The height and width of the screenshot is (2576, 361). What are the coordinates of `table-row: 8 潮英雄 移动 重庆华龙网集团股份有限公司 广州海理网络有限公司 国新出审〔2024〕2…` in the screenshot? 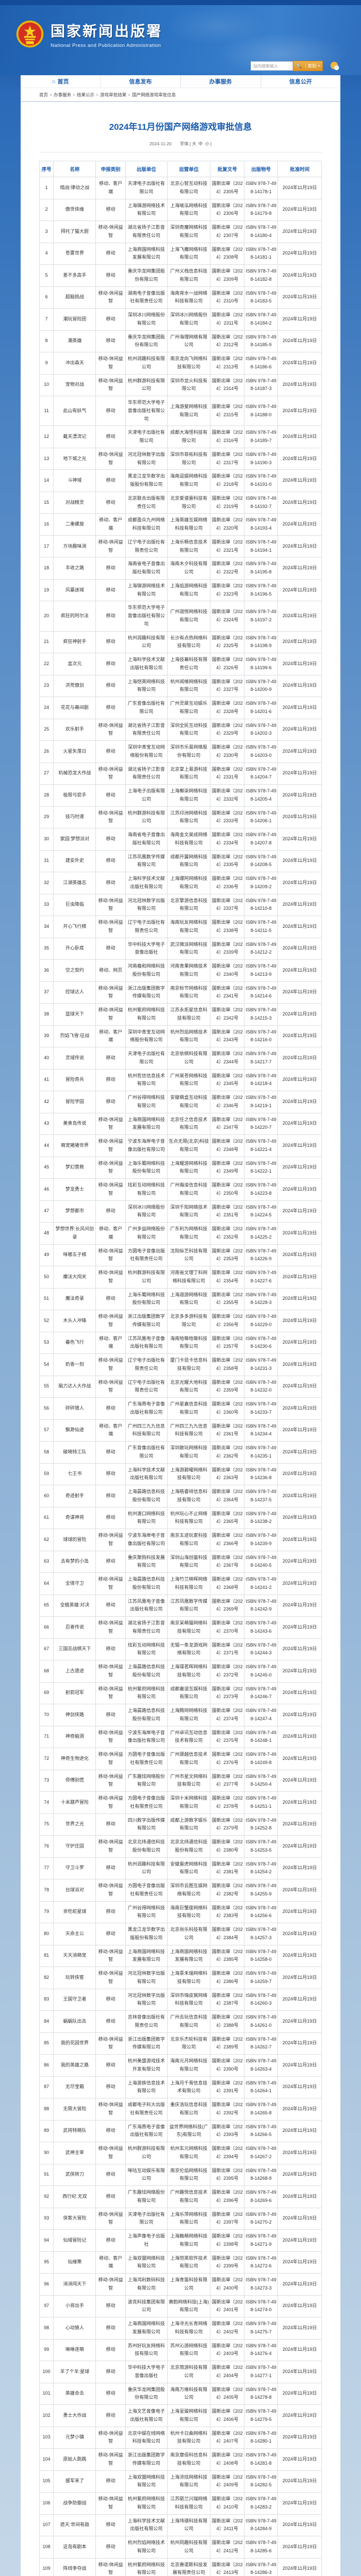 It's located at (180, 341).